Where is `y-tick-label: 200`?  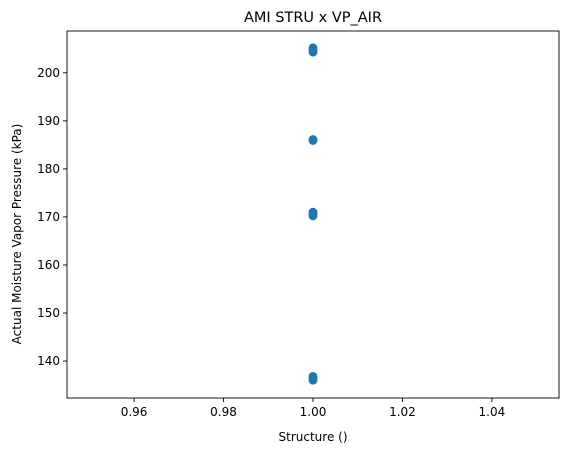
y-tick-label: 200 is located at coordinates (48, 73).